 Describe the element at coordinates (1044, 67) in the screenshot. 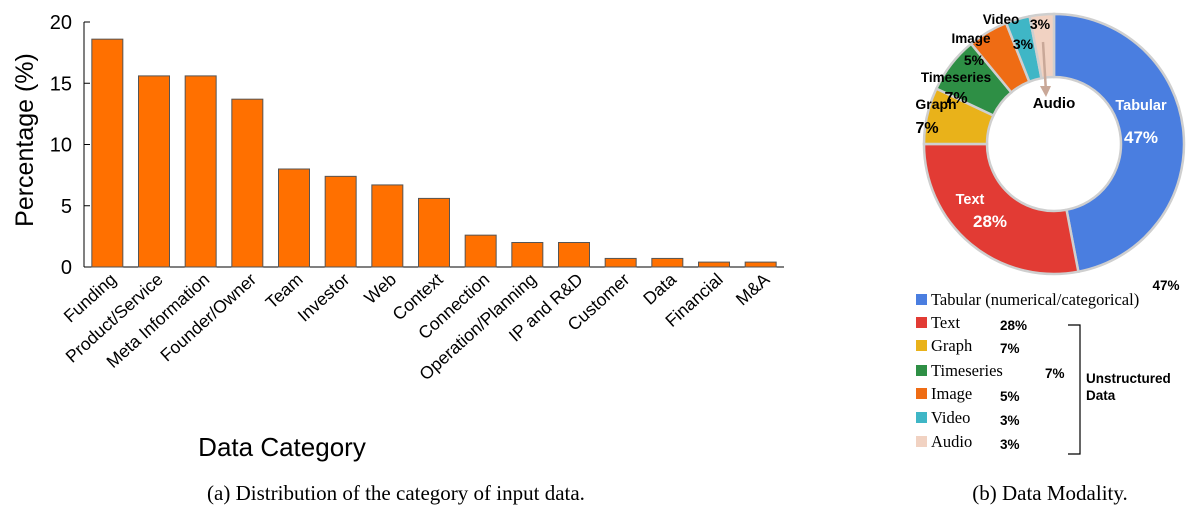

I see `audio-pointer-arrow` at that location.